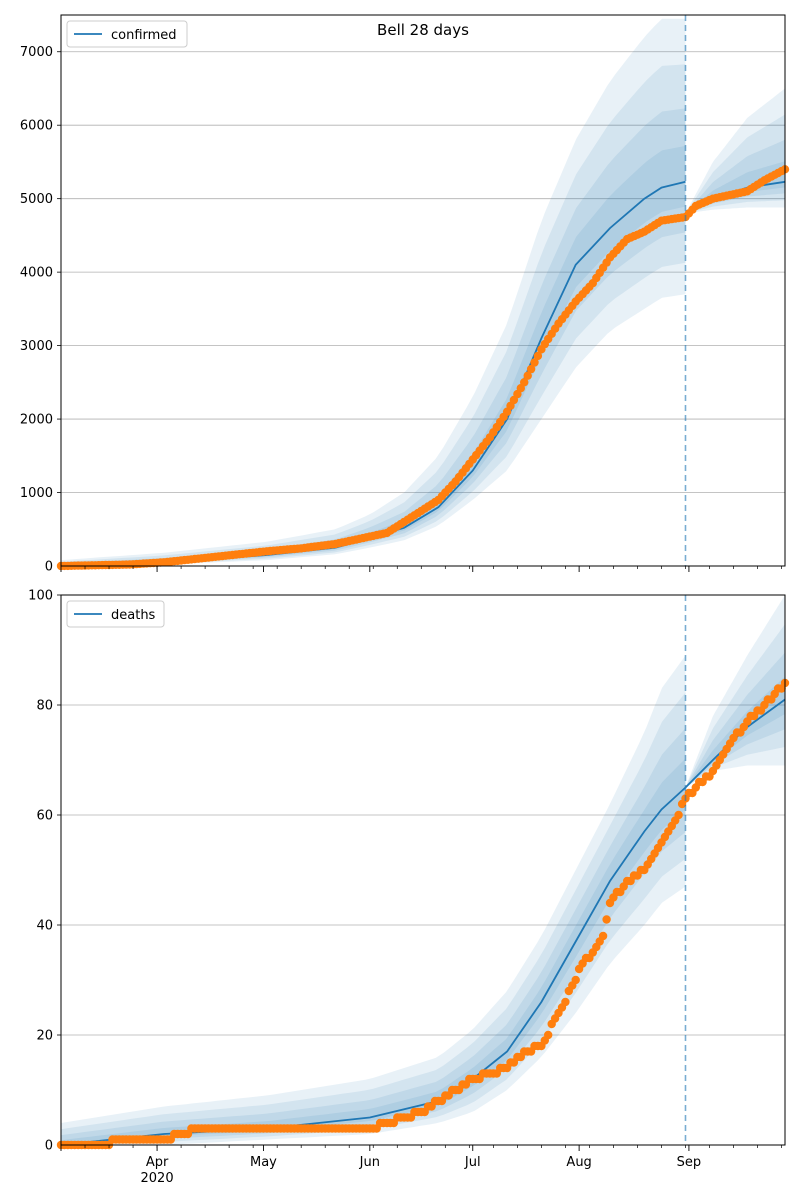  What do you see at coordinates (40, 596) in the screenshot?
I see `y-tick-label: 100` at bounding box center [40, 596].